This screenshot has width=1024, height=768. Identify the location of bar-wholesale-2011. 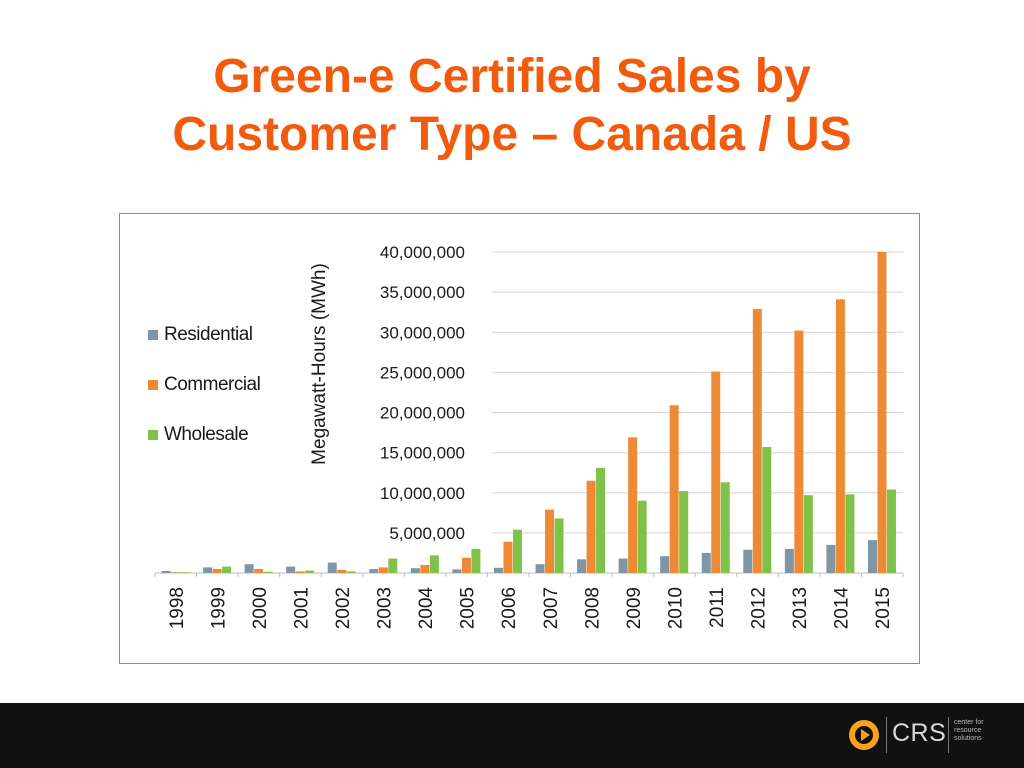
(725, 527).